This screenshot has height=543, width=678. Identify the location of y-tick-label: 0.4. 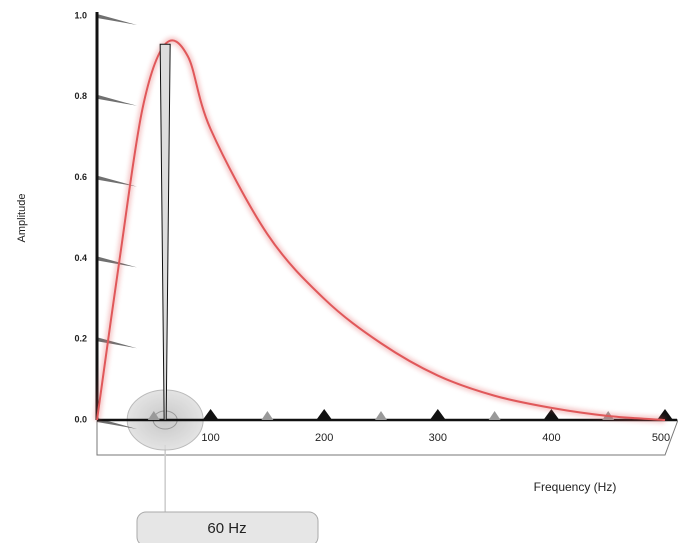
(80, 258).